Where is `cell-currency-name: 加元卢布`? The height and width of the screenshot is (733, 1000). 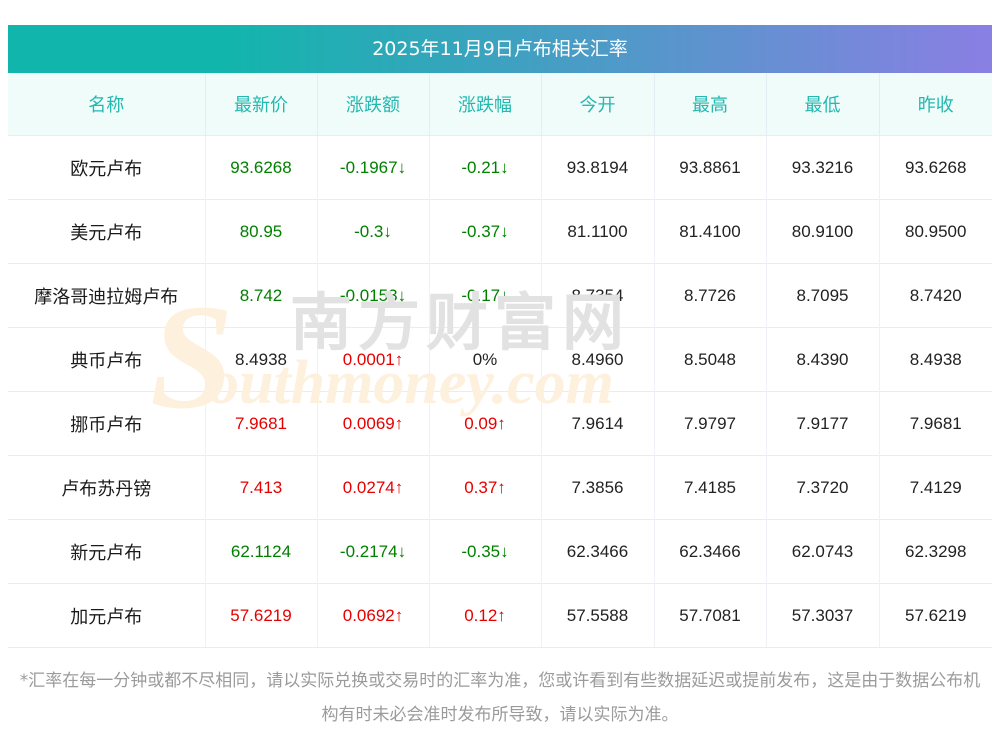 cell-currency-name: 加元卢布 is located at coordinates (107, 615).